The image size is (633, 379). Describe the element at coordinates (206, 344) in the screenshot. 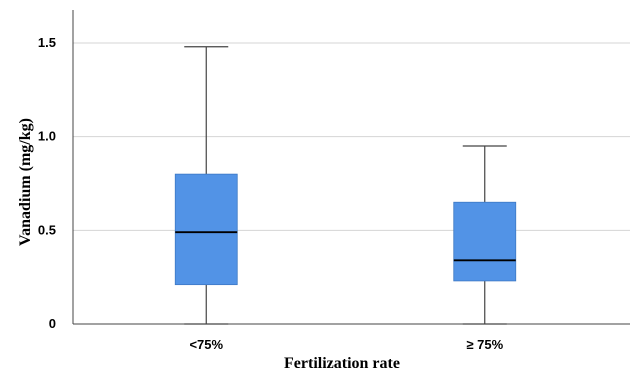

I see `x-tick-label: <75%` at that location.